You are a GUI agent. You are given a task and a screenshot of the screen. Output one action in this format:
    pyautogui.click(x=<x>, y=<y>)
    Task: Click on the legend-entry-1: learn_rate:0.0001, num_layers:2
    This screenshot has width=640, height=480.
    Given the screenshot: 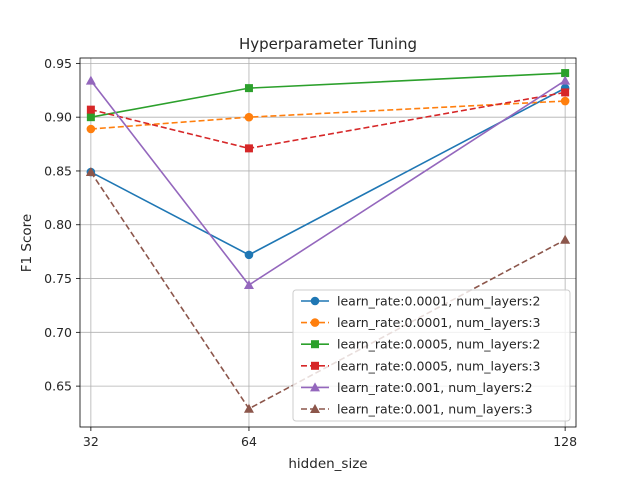 What is the action you would take?
    pyautogui.click(x=439, y=301)
    